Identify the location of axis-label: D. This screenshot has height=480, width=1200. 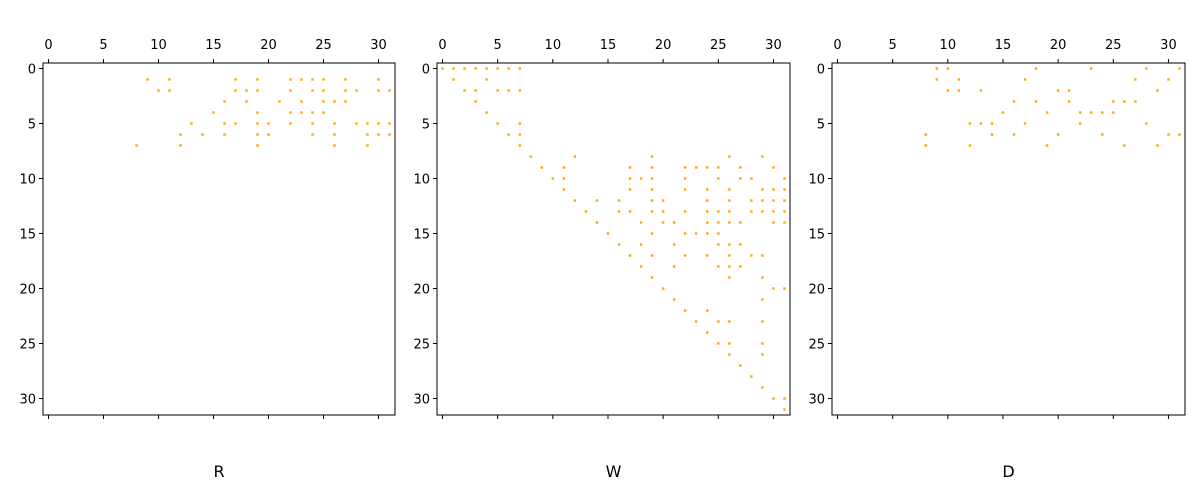
(1008, 471).